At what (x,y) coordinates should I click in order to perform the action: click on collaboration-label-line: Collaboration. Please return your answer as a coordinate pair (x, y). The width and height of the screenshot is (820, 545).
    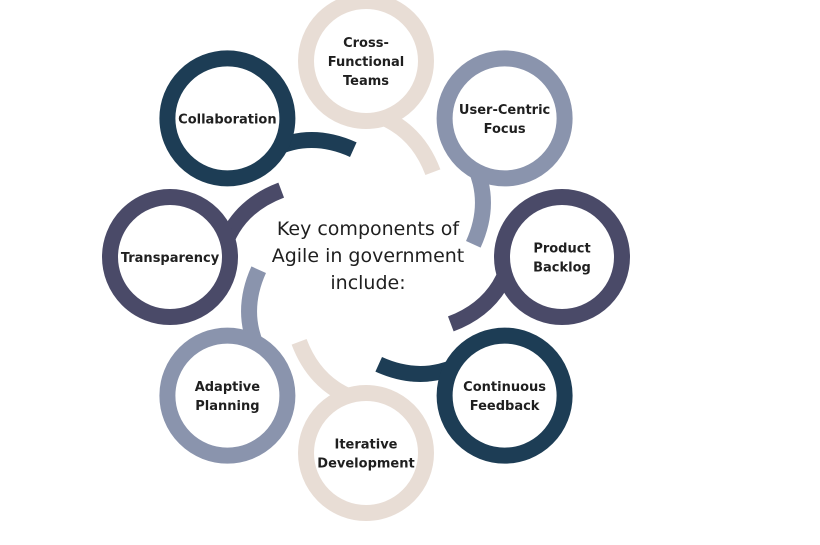
    Looking at the image, I should click on (227, 119).